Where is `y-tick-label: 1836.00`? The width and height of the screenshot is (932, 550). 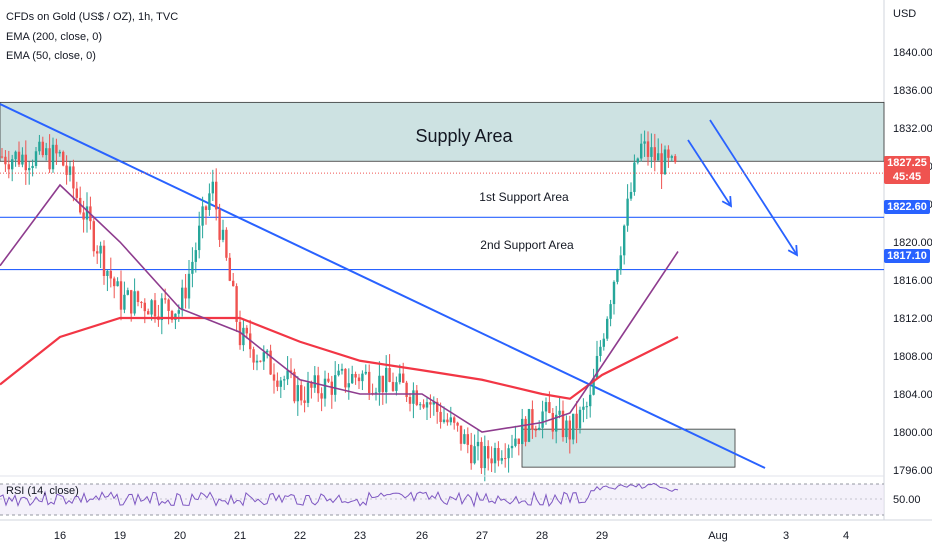 y-tick-label: 1836.00 is located at coordinates (912, 91).